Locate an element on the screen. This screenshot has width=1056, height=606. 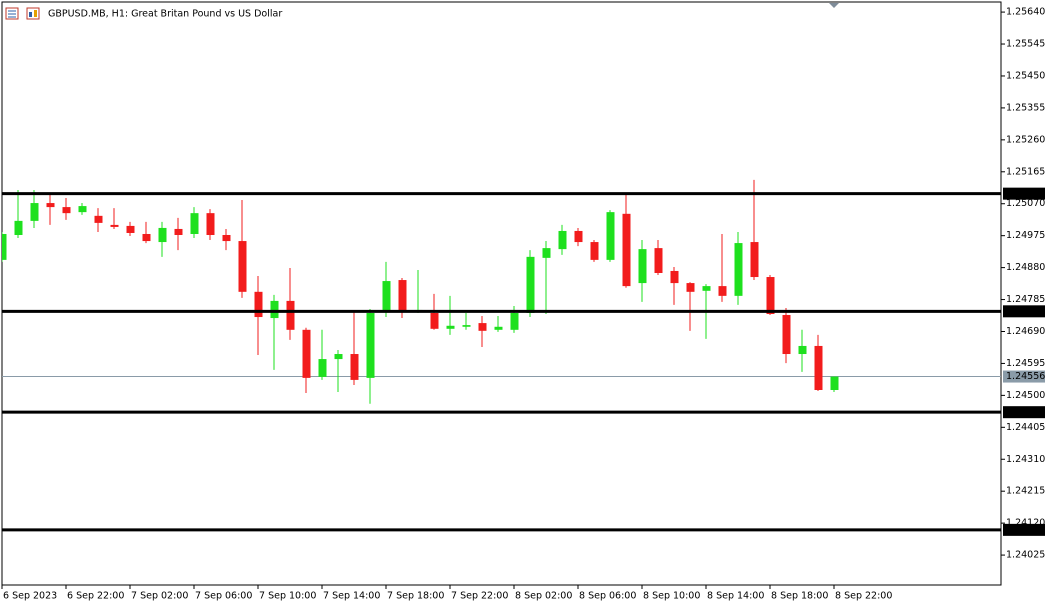
x-tick-label: 8 Sep 18:00 is located at coordinates (799, 596).